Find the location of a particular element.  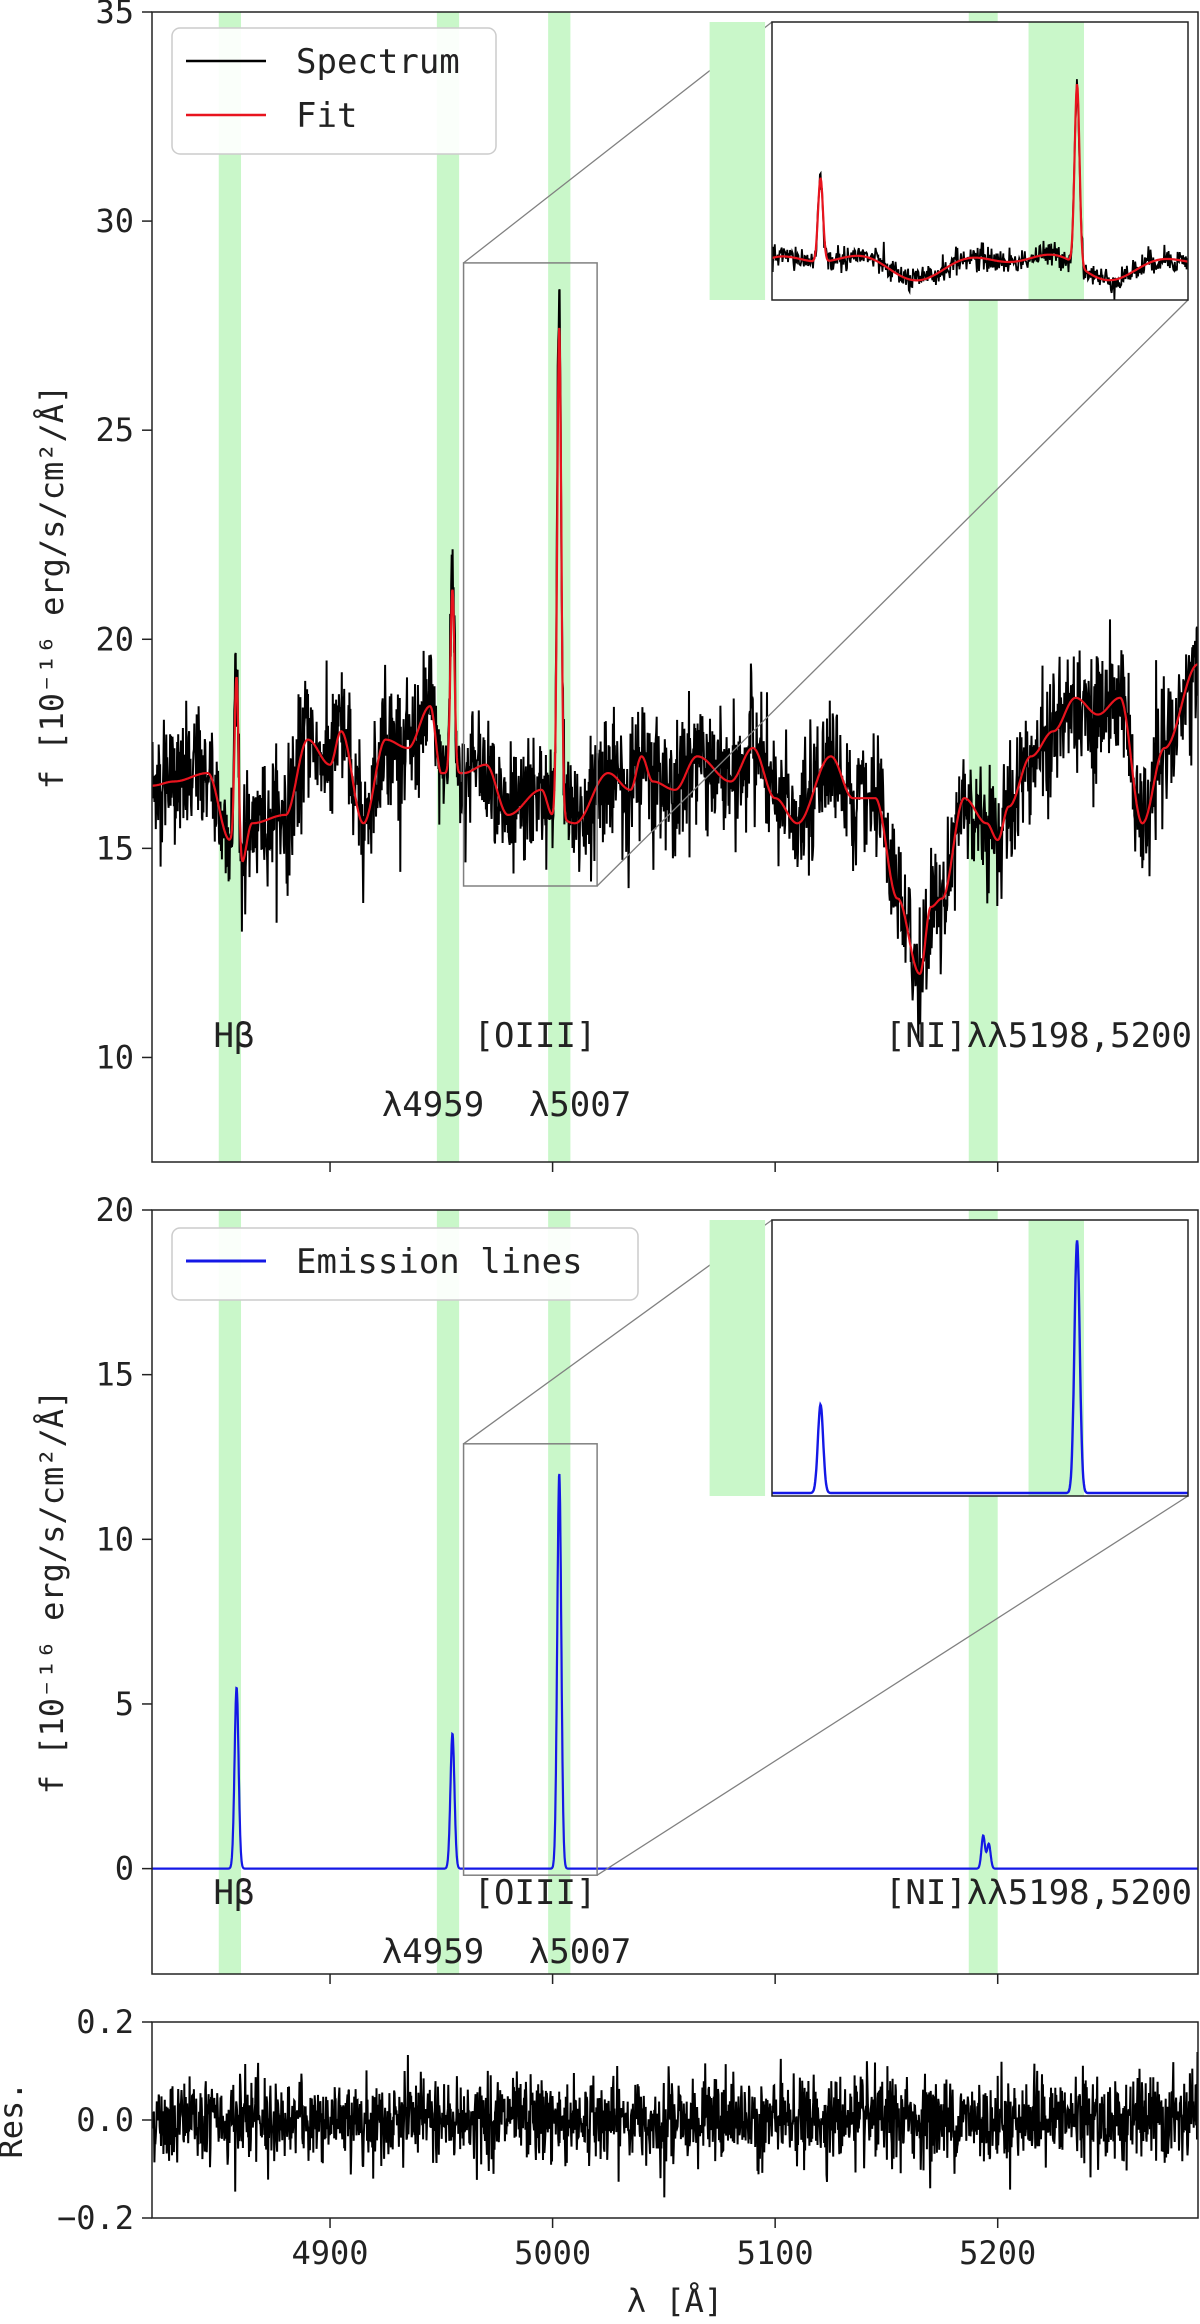

y-axis-ticks: −0.2 0.0 0.2 is located at coordinates (104, 2120).